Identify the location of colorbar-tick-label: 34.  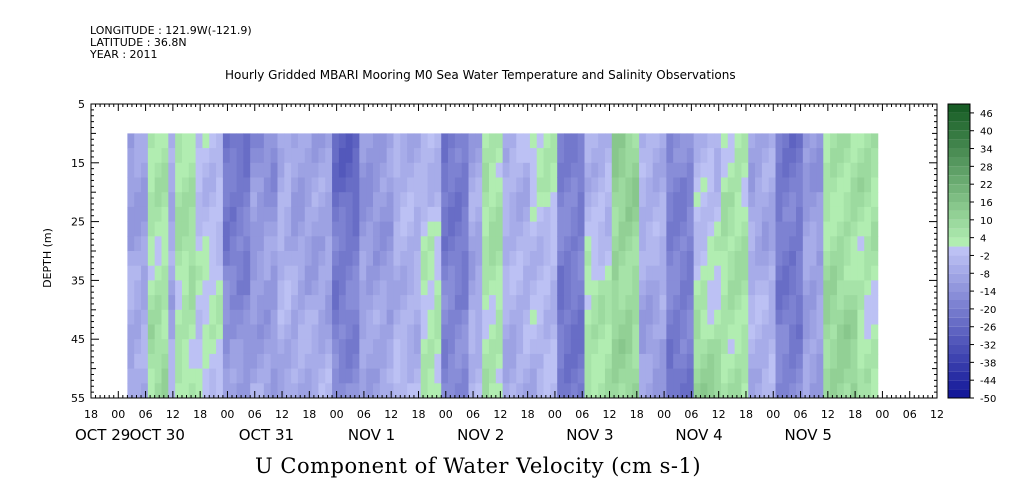
(986, 150).